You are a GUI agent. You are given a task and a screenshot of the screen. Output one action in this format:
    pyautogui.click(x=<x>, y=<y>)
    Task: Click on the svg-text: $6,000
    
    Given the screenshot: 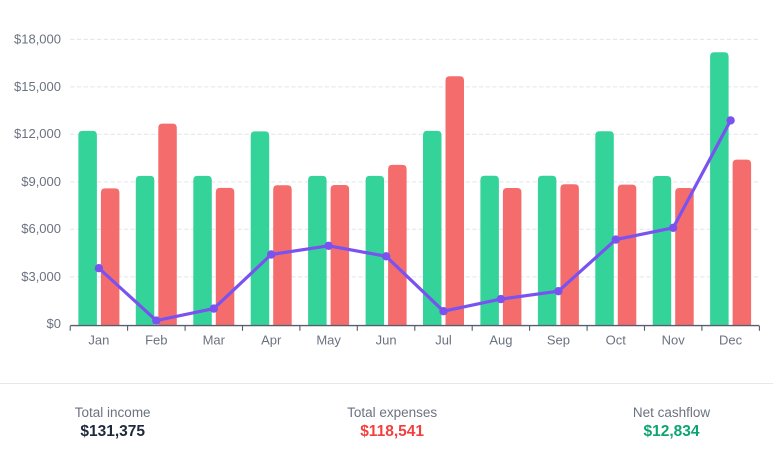 What is the action you would take?
    pyautogui.click(x=41, y=228)
    